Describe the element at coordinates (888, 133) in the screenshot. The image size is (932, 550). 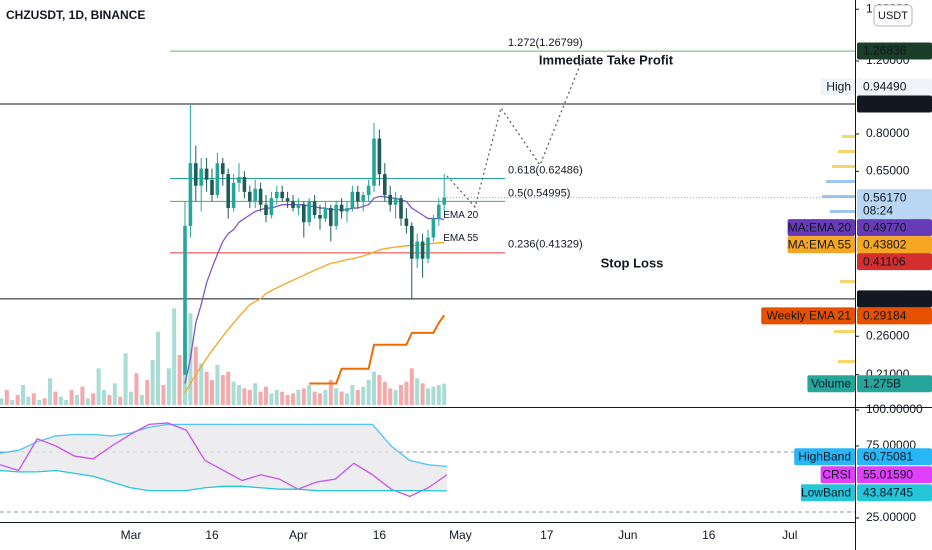
I see `y-tick-label: 0.80000` at that location.